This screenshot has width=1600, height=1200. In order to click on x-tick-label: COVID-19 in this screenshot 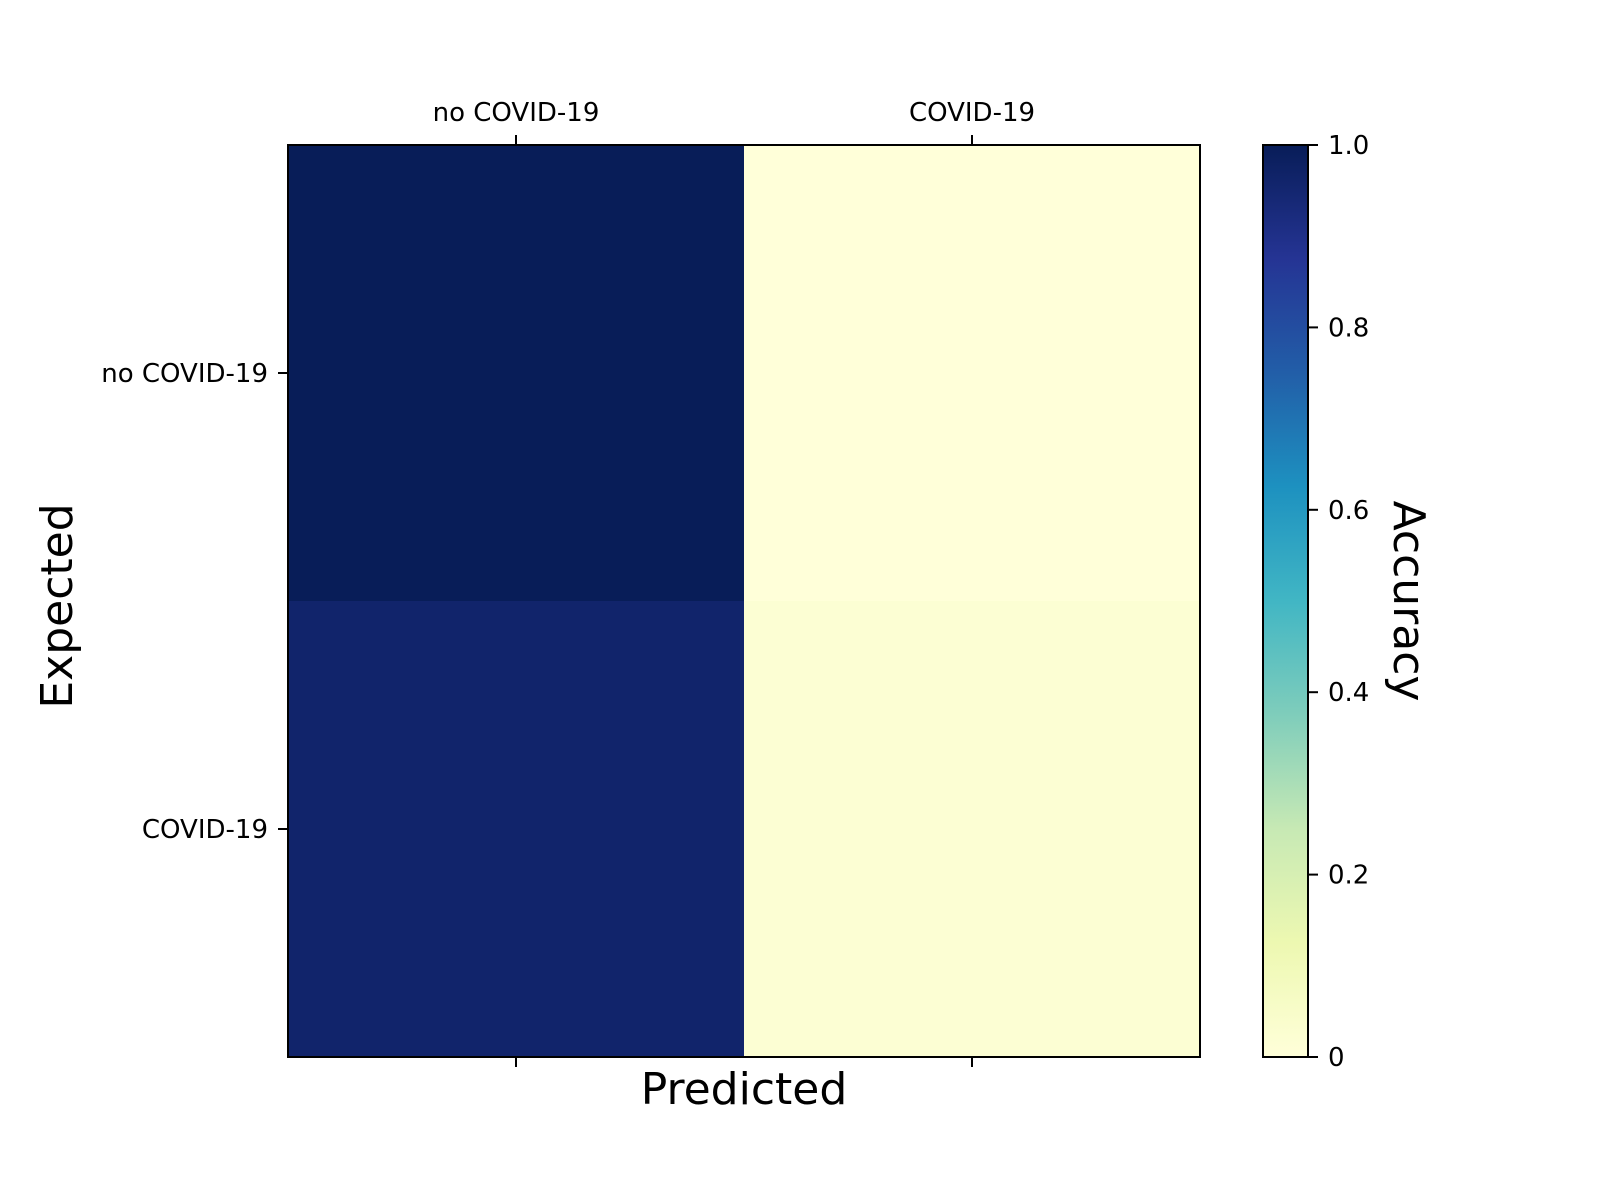, I will do `click(972, 113)`.